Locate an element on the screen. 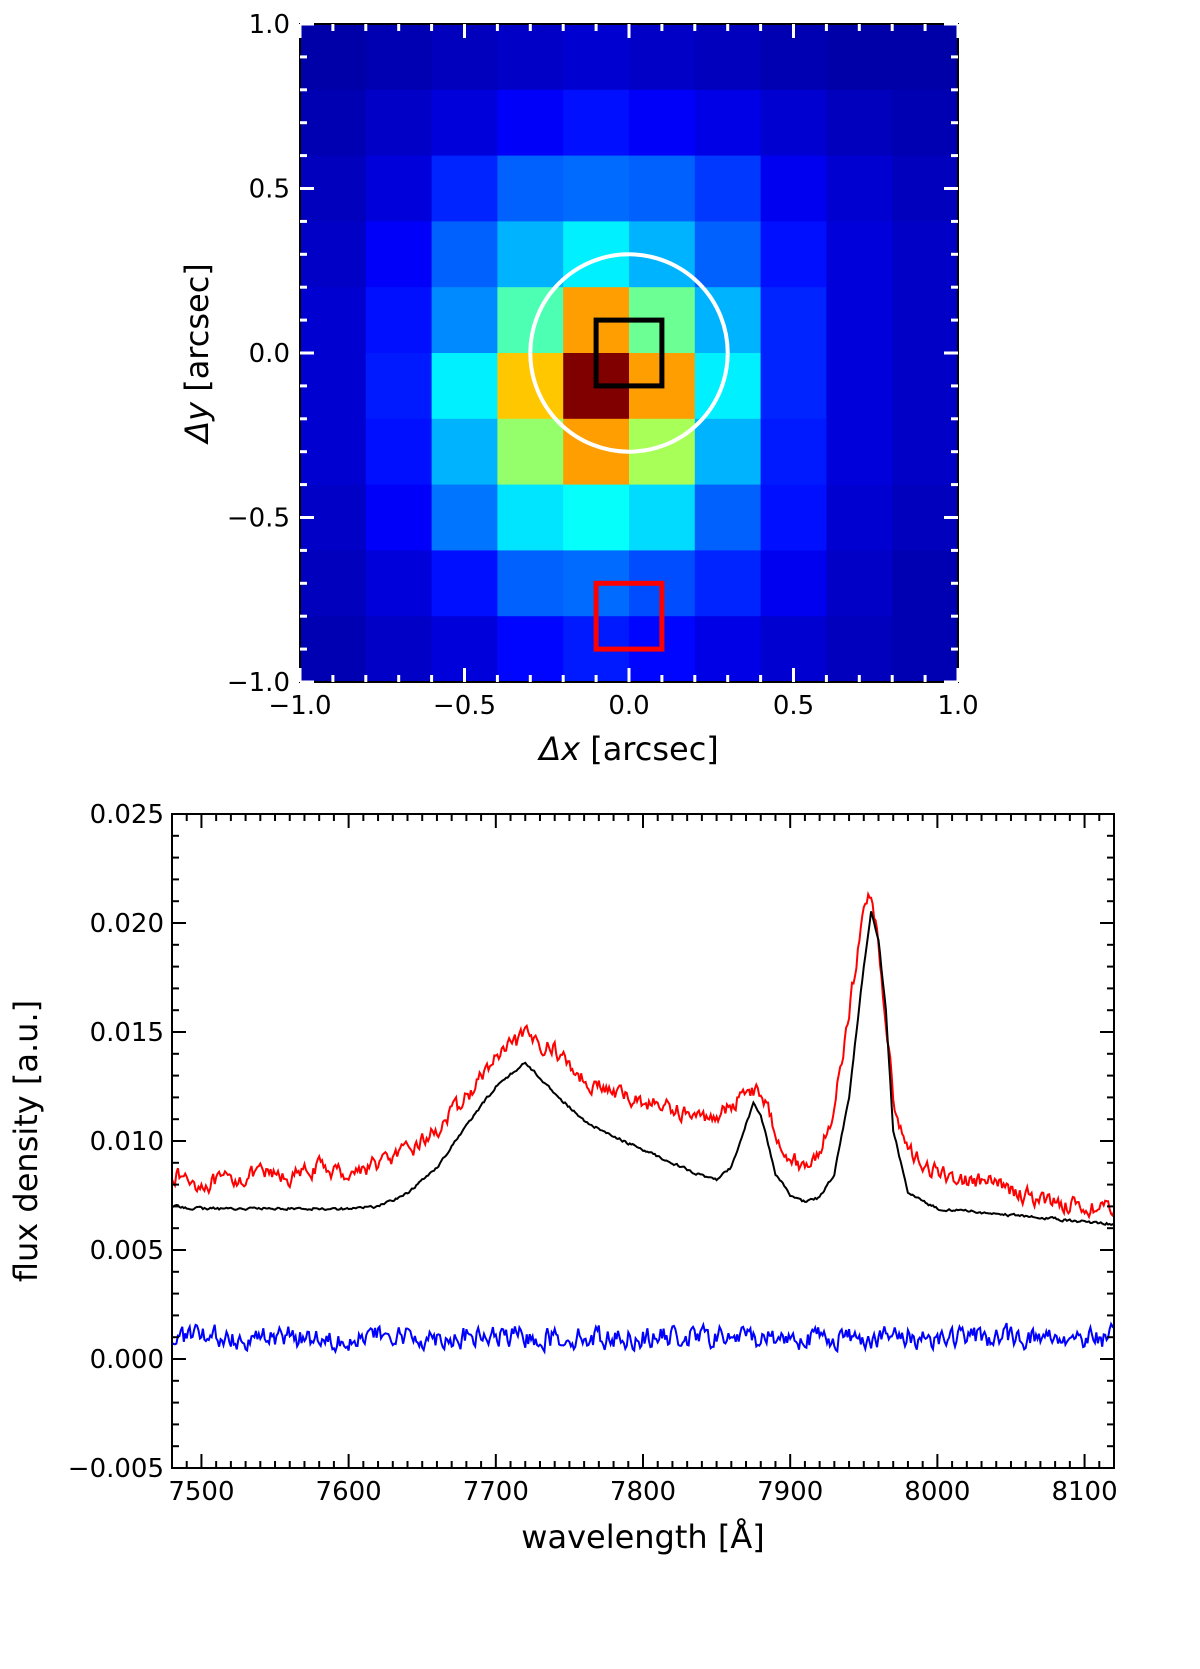  y-tick-label: 0.020 is located at coordinates (127, 924).